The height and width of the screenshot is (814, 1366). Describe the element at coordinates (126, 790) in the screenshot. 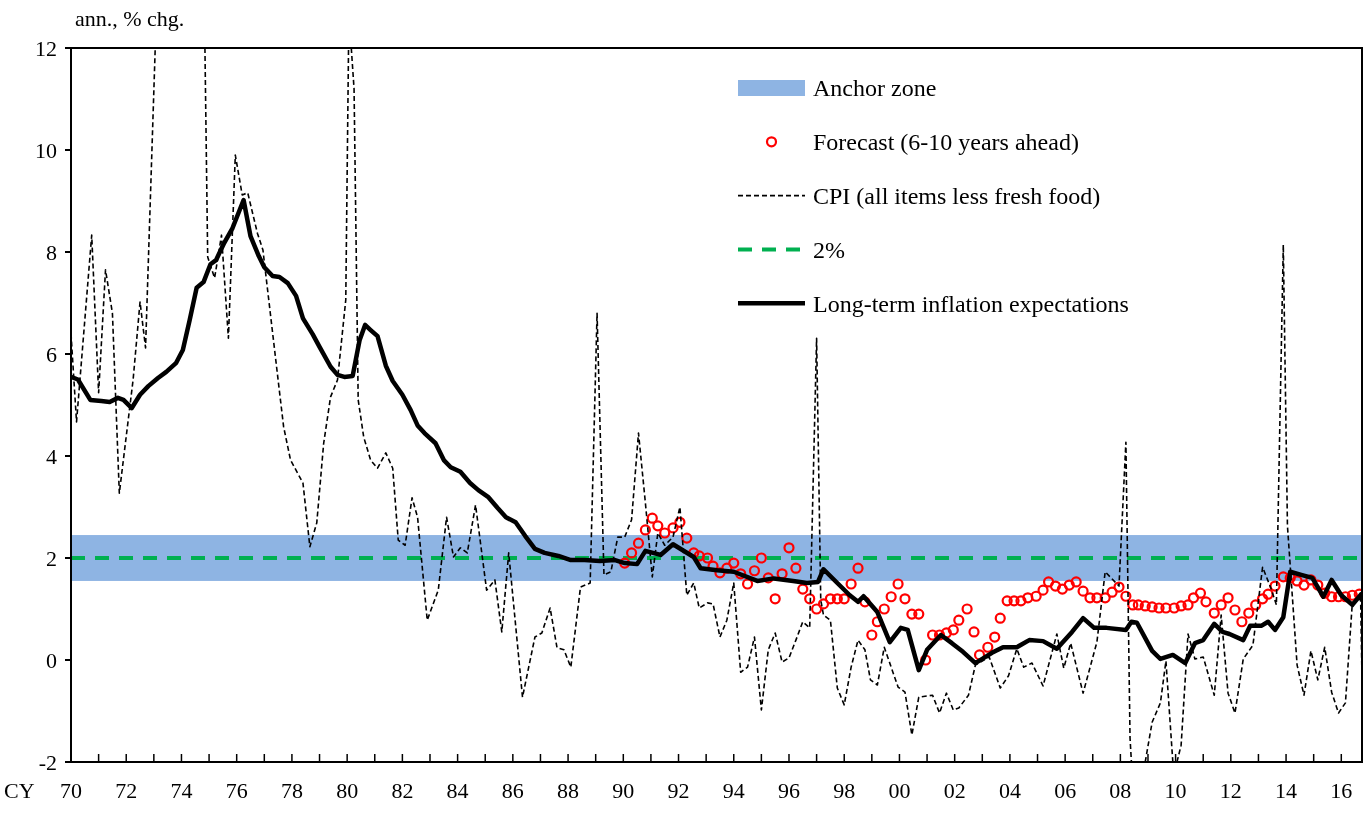

I see `x-tick-label: 72` at that location.